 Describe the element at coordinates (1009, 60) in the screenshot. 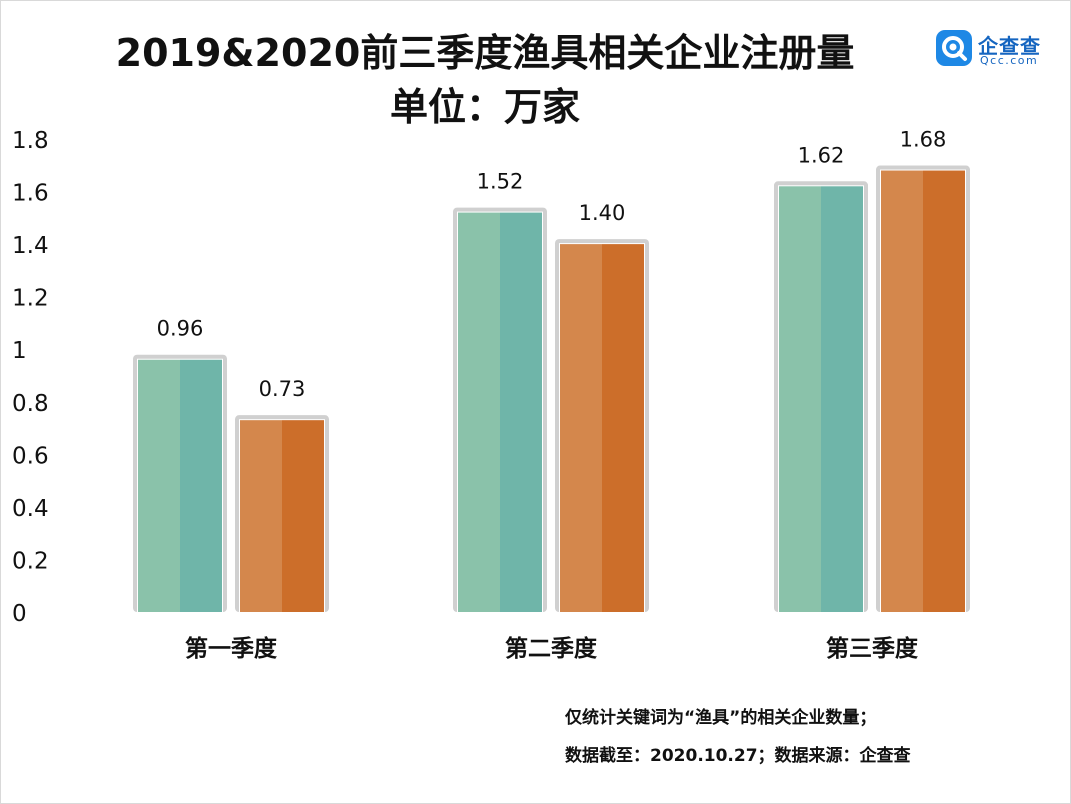

I see `qcc-logo-url: Qcc.com` at that location.